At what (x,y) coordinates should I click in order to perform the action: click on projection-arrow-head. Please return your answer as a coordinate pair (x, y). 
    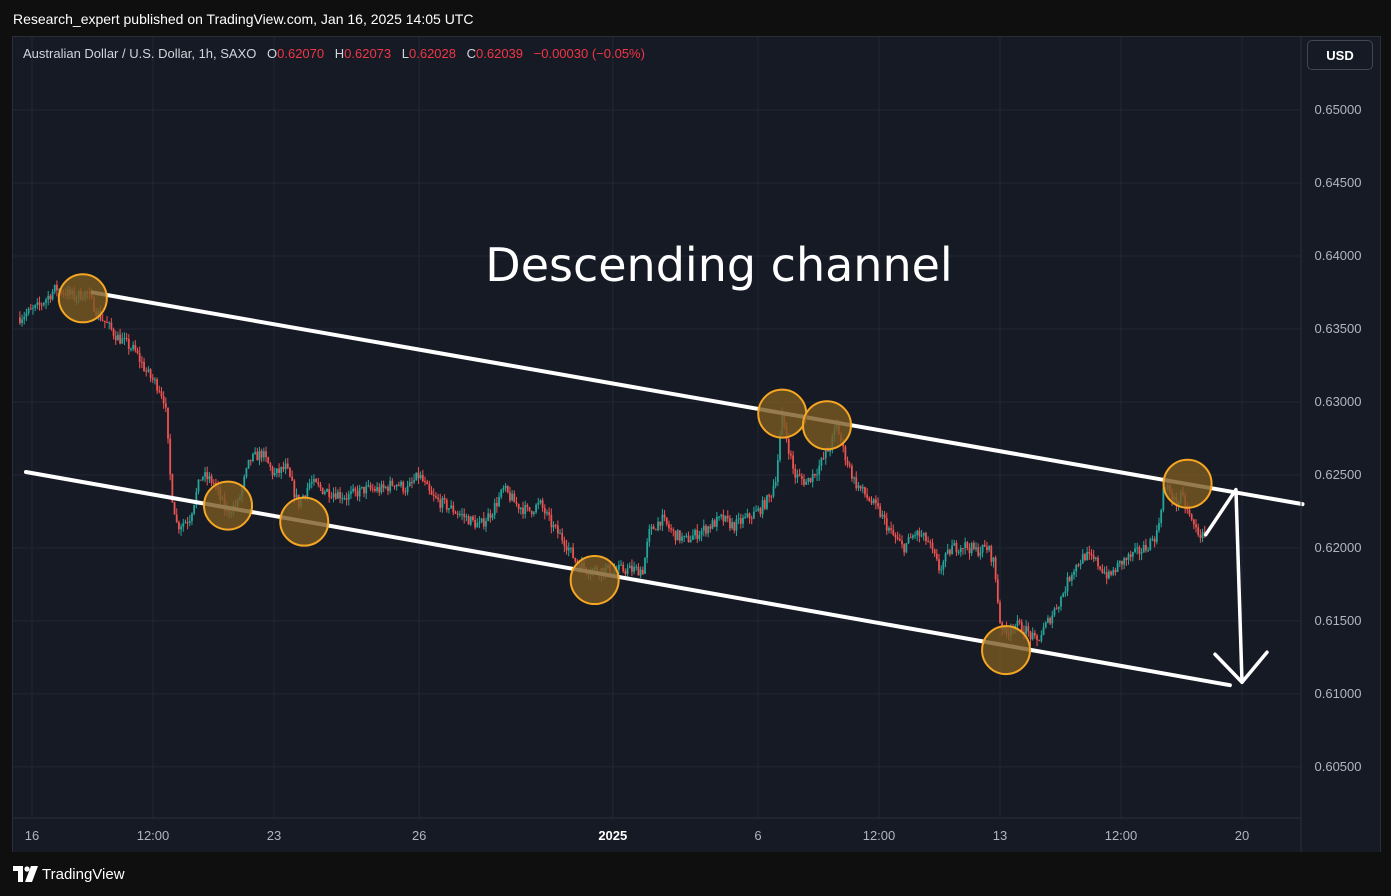
    Looking at the image, I should click on (1241, 667).